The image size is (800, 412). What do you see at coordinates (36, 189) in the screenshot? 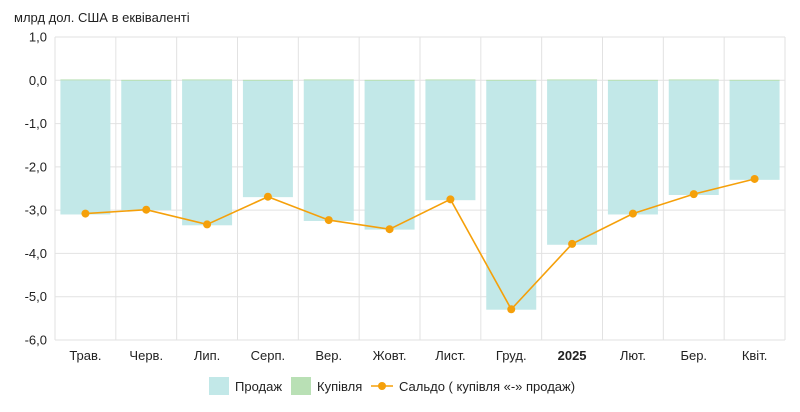
I see `y-tick-labels: 1,0 0,0 -1,0 -2,0 -3,0 -4,0 -5,0 -6,0` at bounding box center [36, 189].